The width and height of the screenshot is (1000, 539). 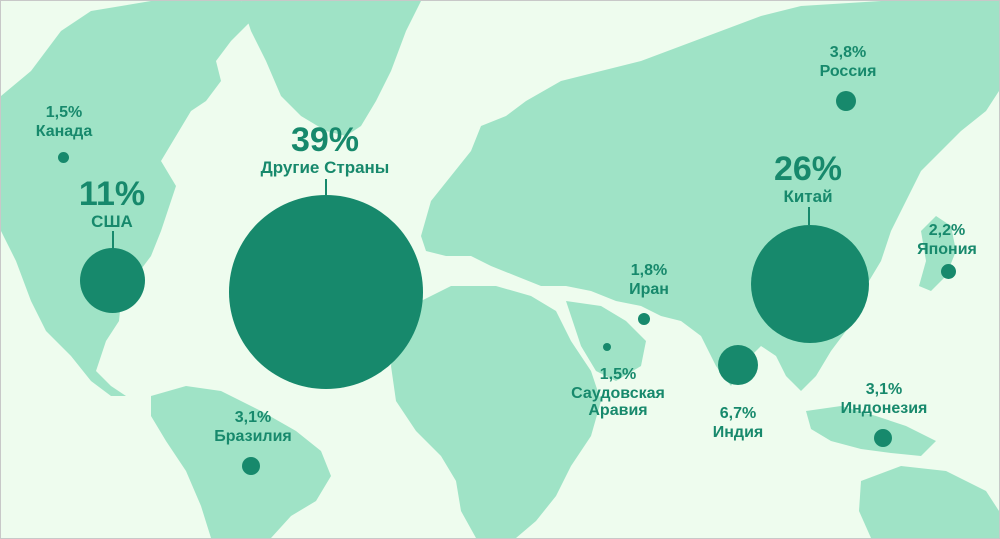 What do you see at coordinates (606, 341) in the screenshot?
I see `arabia-shape` at bounding box center [606, 341].